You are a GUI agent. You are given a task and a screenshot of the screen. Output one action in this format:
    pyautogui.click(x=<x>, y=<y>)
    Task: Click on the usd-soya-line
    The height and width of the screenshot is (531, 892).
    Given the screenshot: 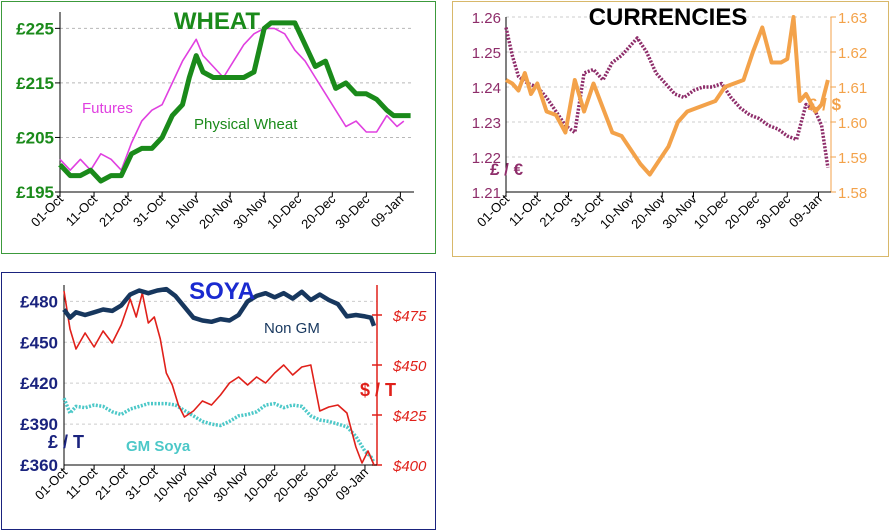 What is the action you would take?
    pyautogui.click(x=219, y=378)
    